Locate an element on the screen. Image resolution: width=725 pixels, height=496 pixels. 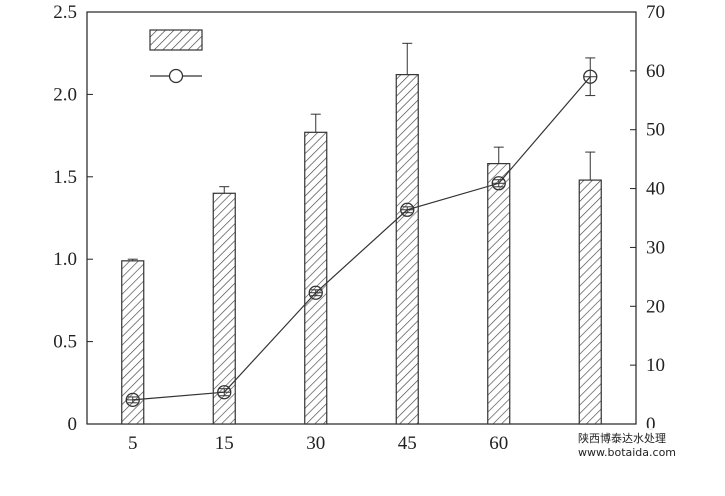
y2-tick-label: 10 is located at coordinates (655, 365).